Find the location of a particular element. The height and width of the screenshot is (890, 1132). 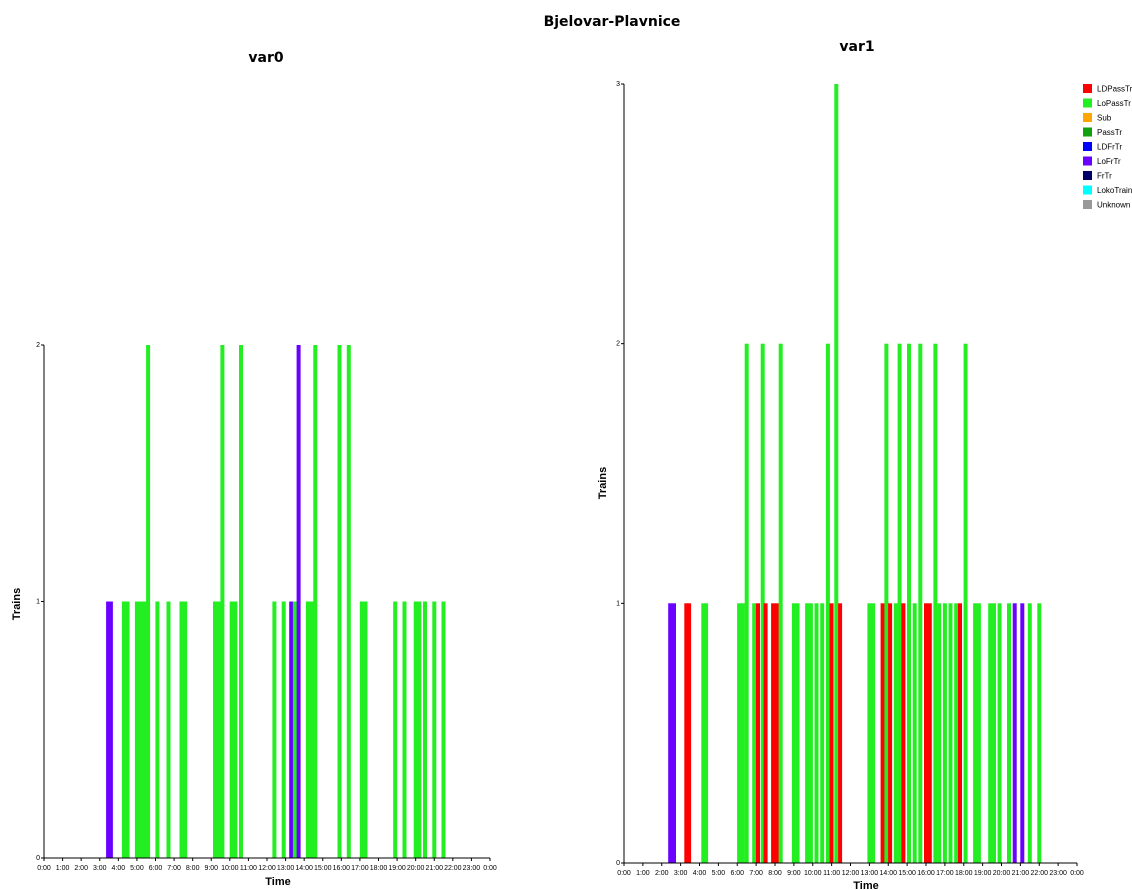

chart-var1-xtick-19: 19:00 is located at coordinates (983, 873).